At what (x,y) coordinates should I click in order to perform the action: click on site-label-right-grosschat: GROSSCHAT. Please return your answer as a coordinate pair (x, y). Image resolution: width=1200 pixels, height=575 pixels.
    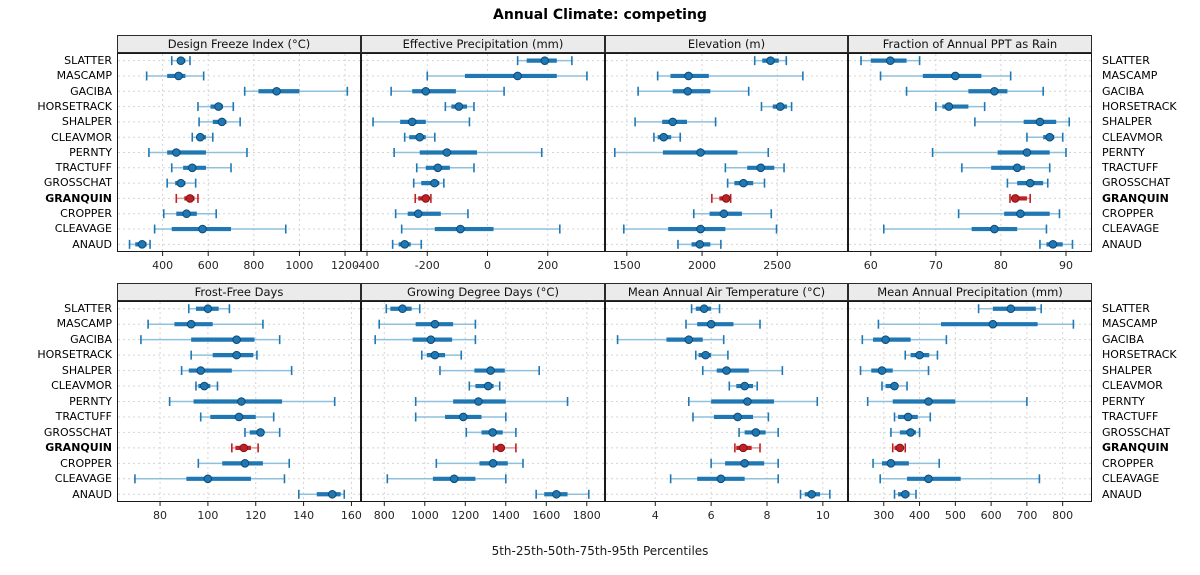
    Looking at the image, I should click on (1136, 432).